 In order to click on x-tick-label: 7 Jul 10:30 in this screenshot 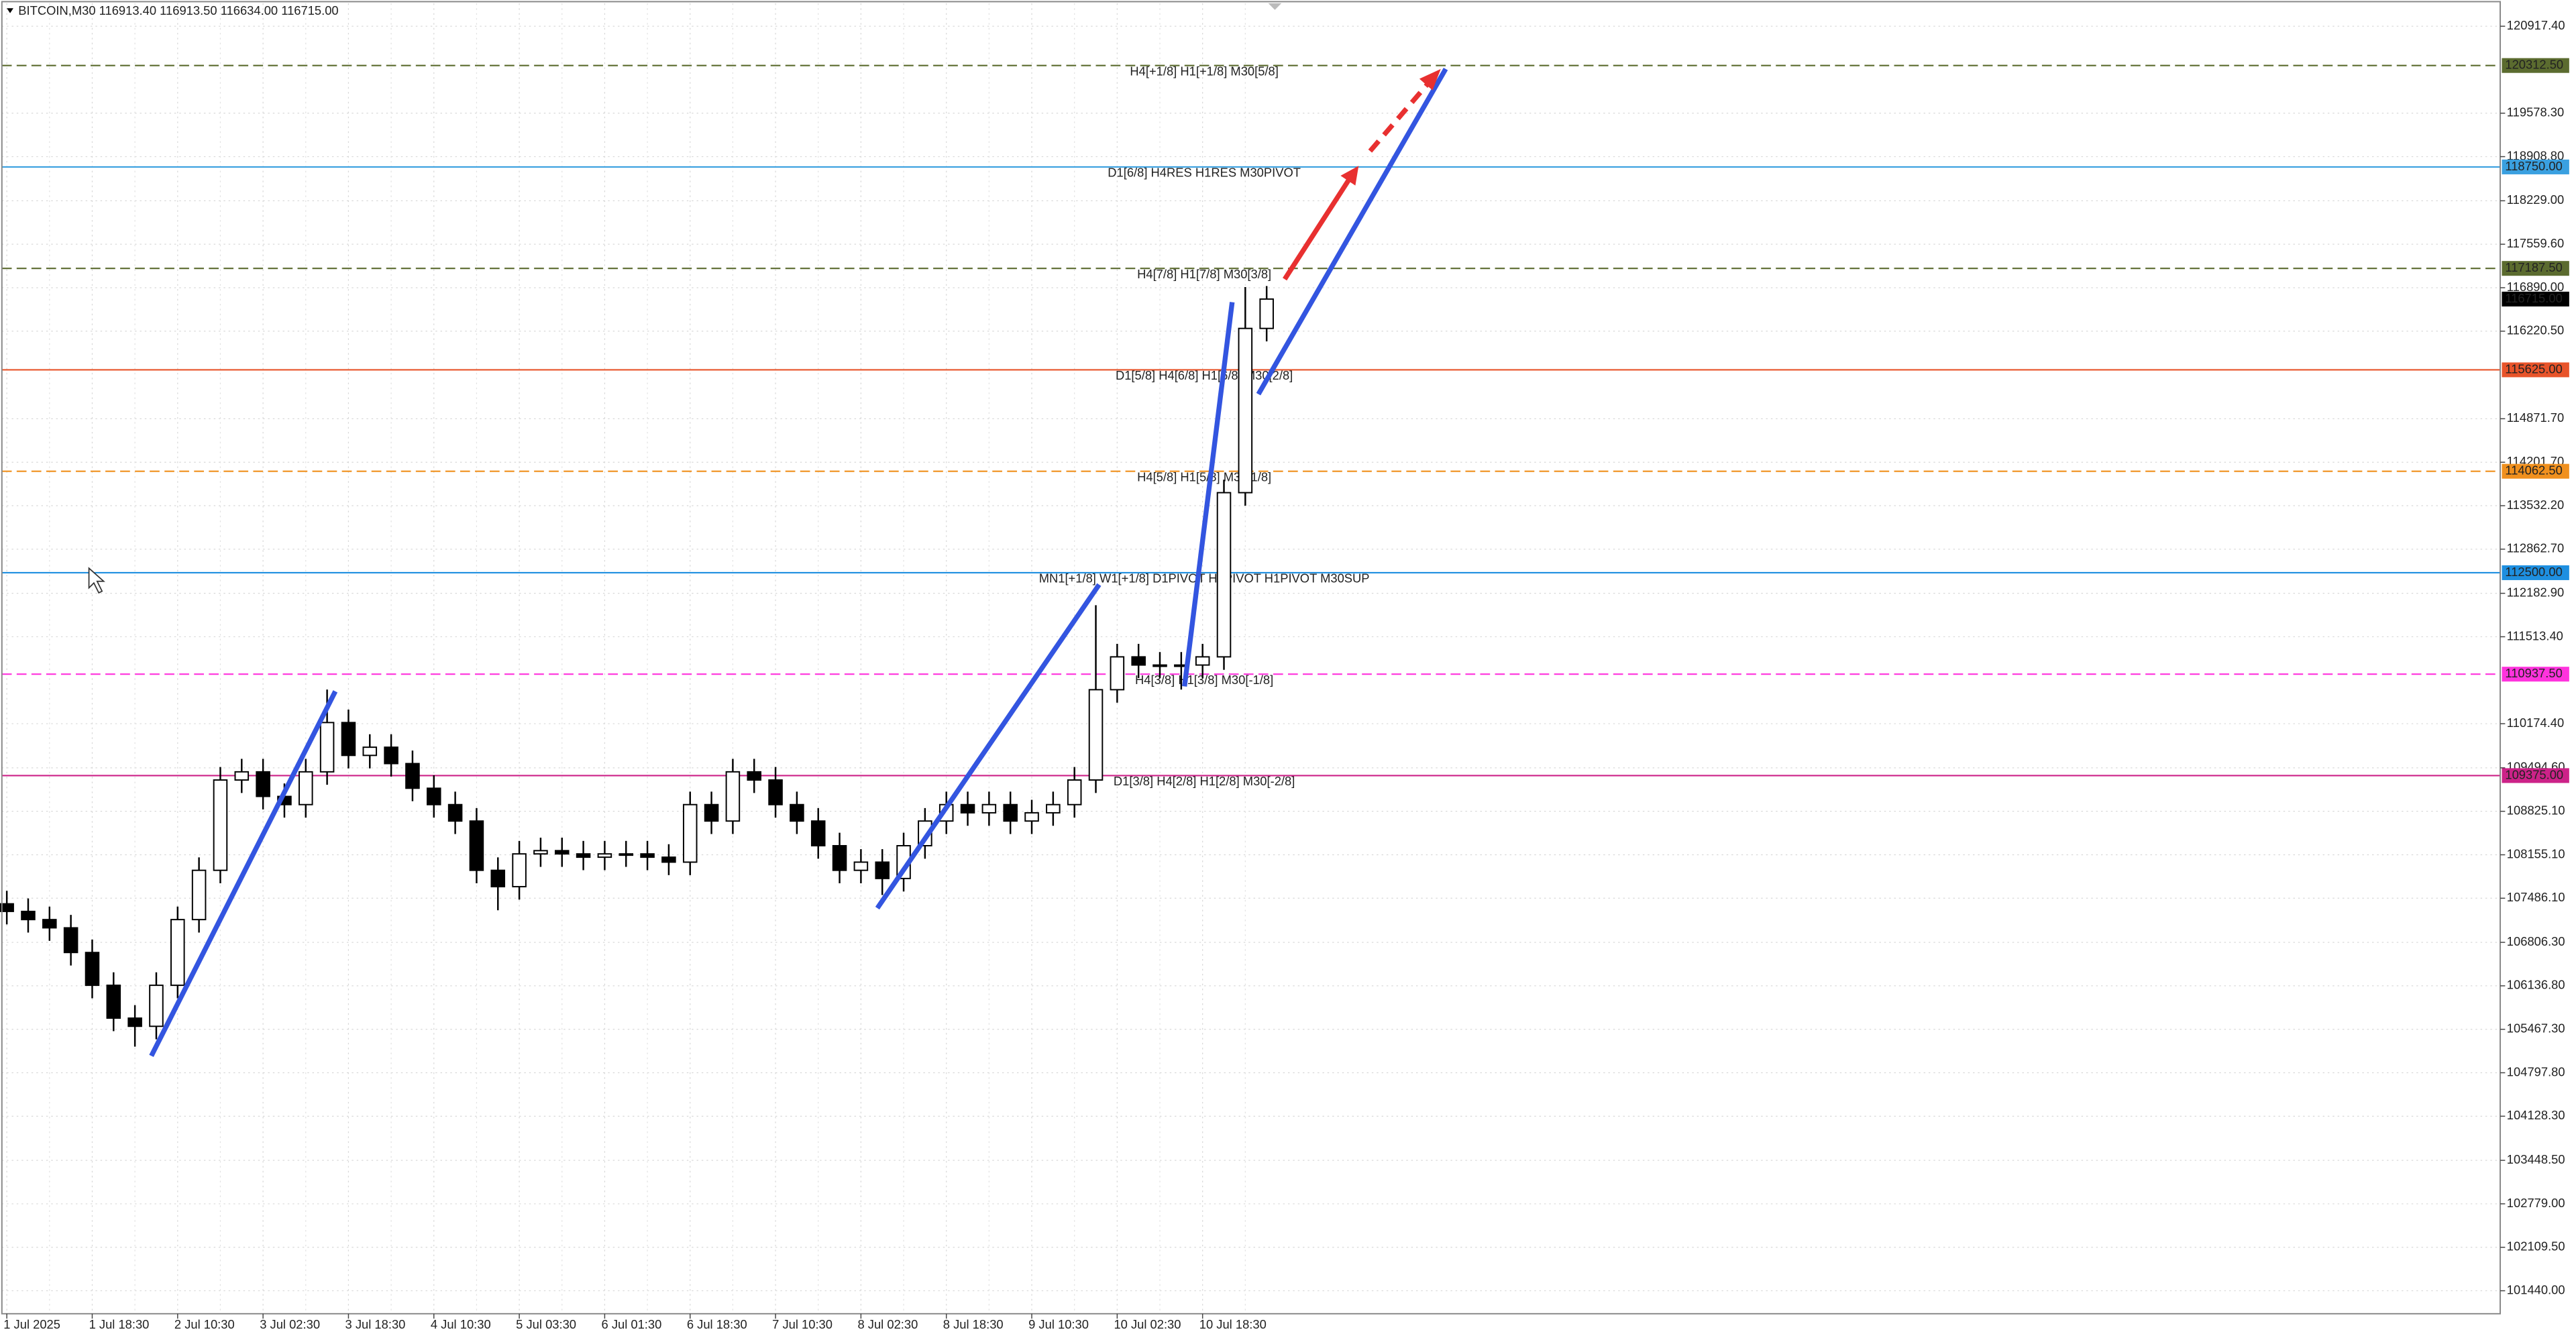, I will do `click(802, 1324)`.